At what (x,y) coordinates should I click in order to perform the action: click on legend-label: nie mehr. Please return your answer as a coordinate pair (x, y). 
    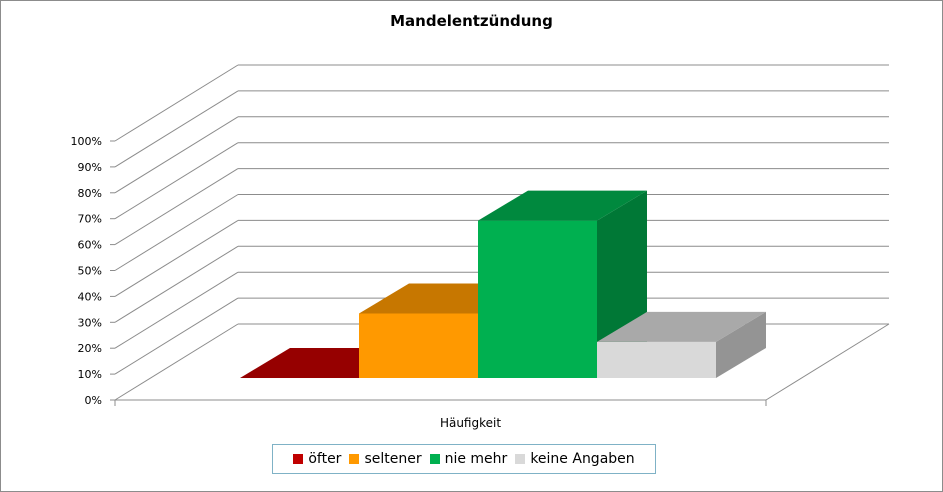
    Looking at the image, I should click on (476, 459).